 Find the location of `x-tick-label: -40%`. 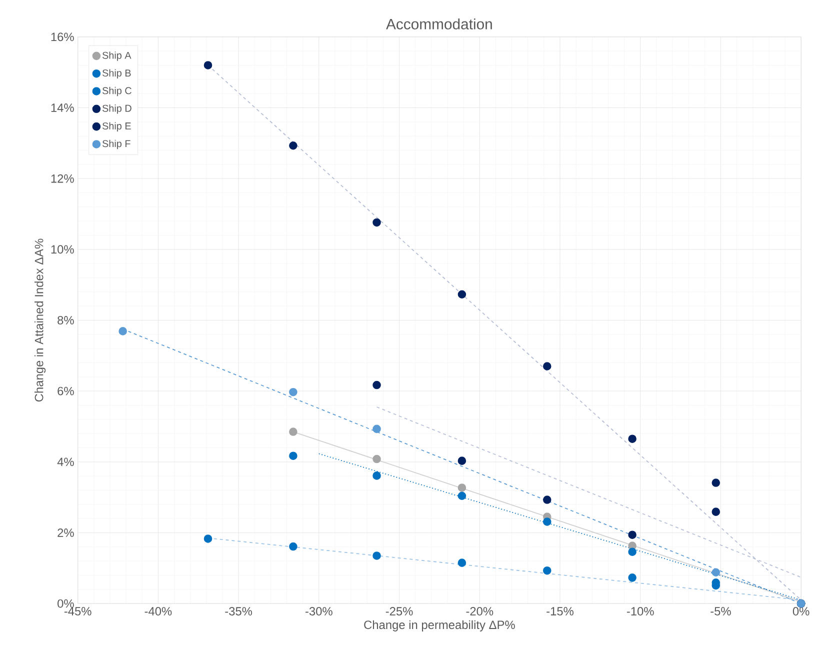

x-tick-label: -40% is located at coordinates (158, 611).